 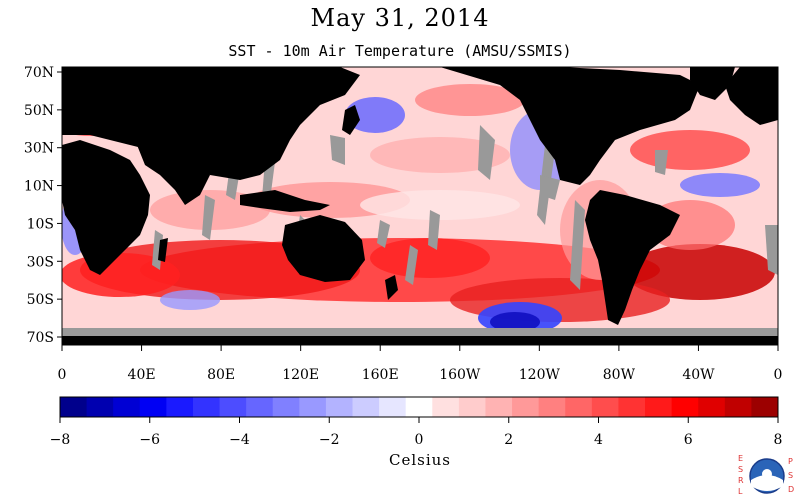 What do you see at coordinates (740, 458) in the screenshot?
I see `svg-text: E` at bounding box center [740, 458].